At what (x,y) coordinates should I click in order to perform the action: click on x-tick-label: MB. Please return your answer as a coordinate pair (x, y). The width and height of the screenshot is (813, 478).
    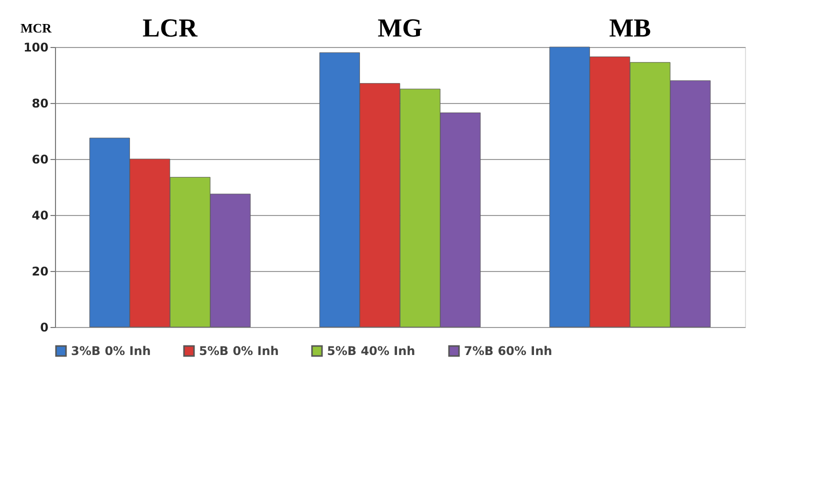
    Looking at the image, I should click on (630, 28).